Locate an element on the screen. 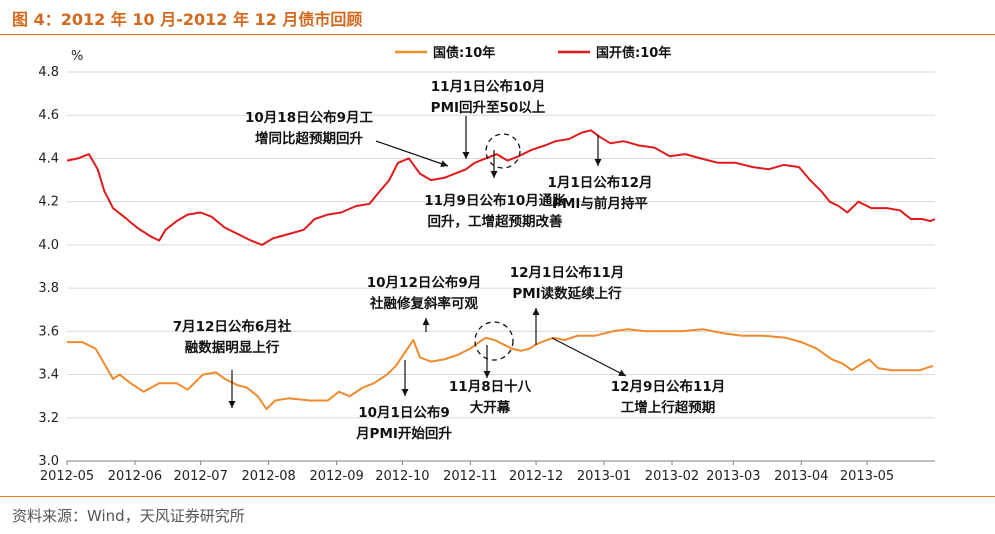 The width and height of the screenshot is (995, 534). annotation-text: 大开幕 is located at coordinates (490, 407).